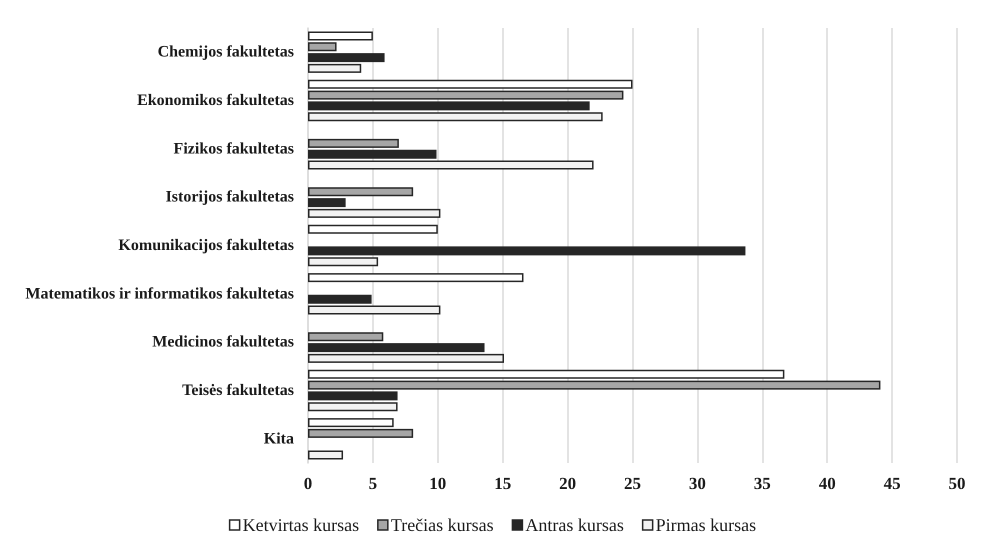 This screenshot has width=985, height=545. Describe the element at coordinates (503, 483) in the screenshot. I see `x-tick-label: 15` at that location.